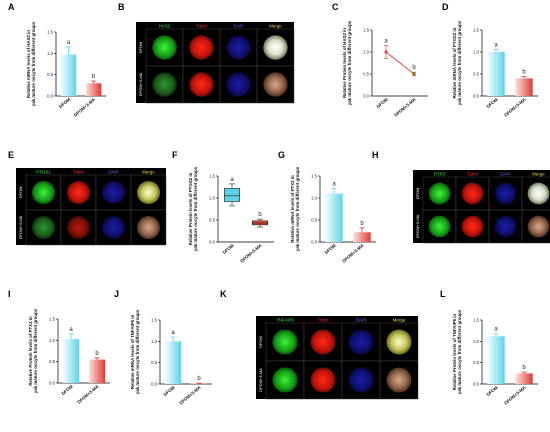  What do you see at coordinates (445, 7) in the screenshot?
I see `panel-letter-d: D` at bounding box center [445, 7].